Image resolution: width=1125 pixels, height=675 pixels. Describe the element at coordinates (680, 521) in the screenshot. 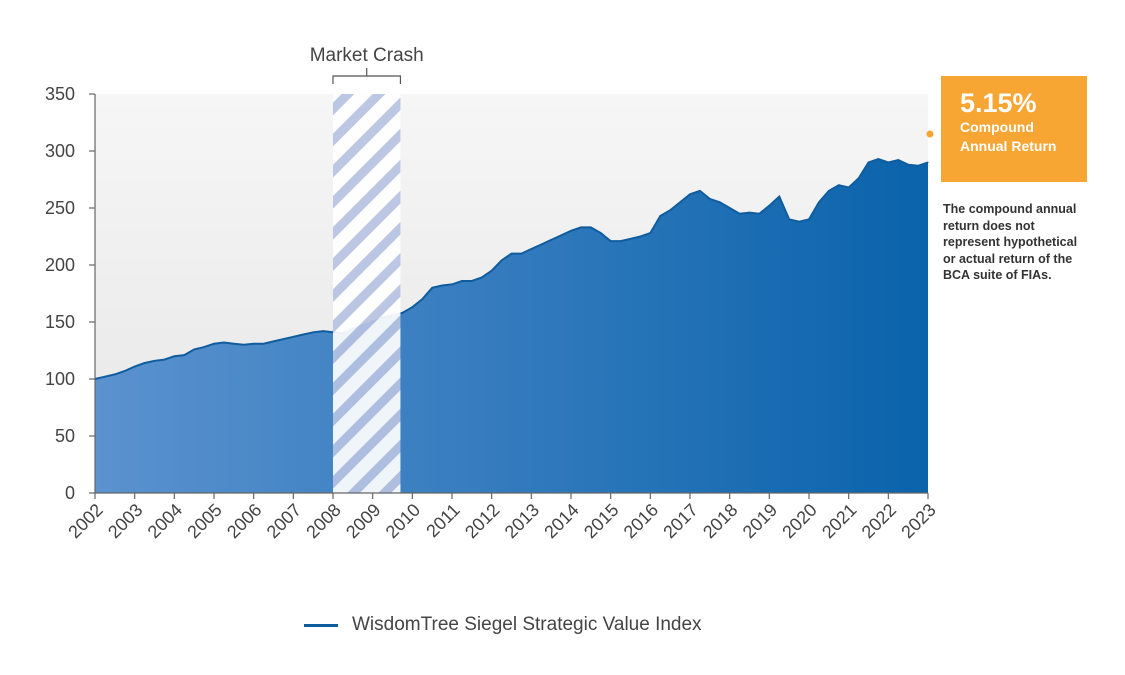

I see `x-tick-label: 2017` at that location.